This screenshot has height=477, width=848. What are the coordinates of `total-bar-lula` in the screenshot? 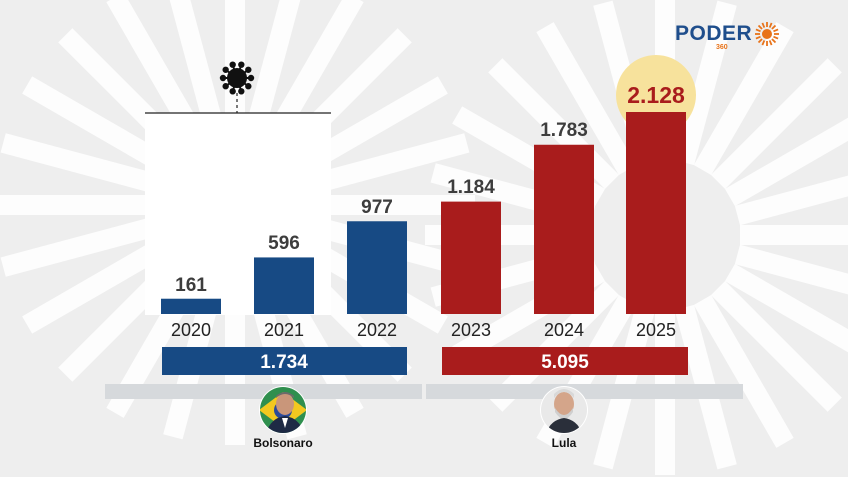 It's located at (565, 361).